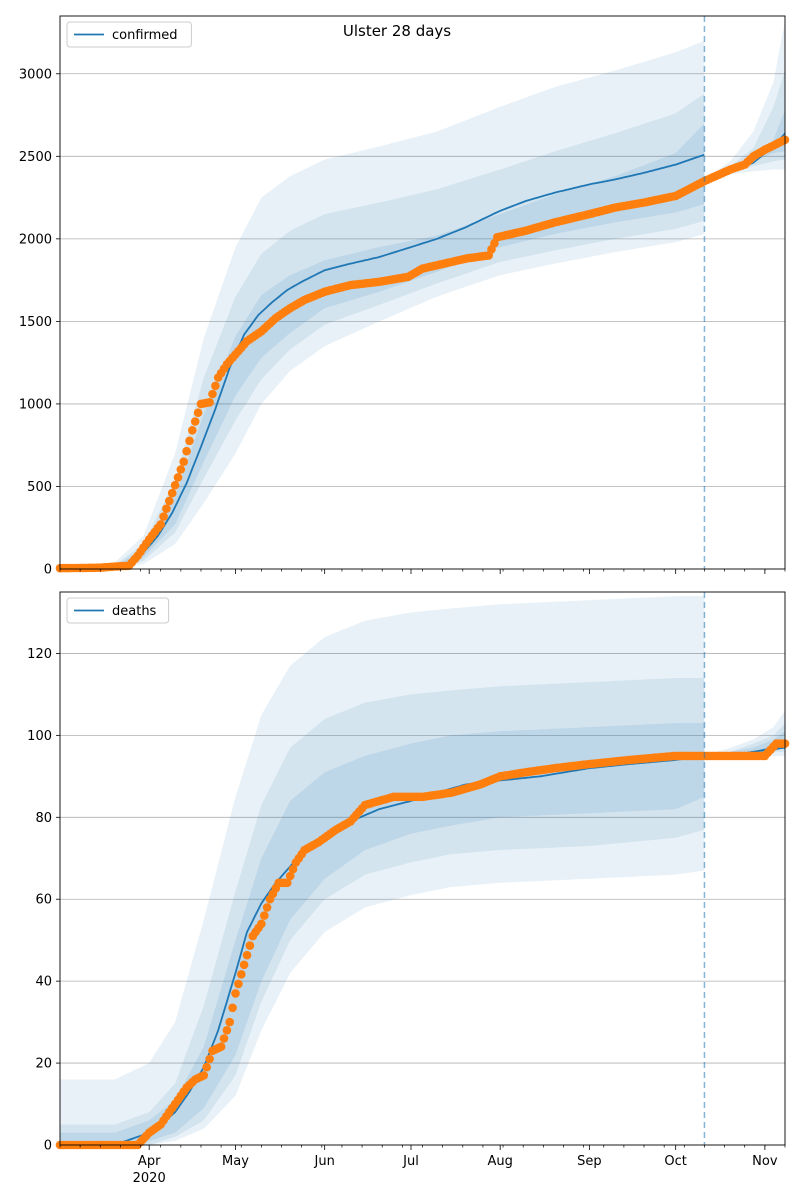  What do you see at coordinates (499, 1161) in the screenshot?
I see `x-tick-label: Aug` at bounding box center [499, 1161].